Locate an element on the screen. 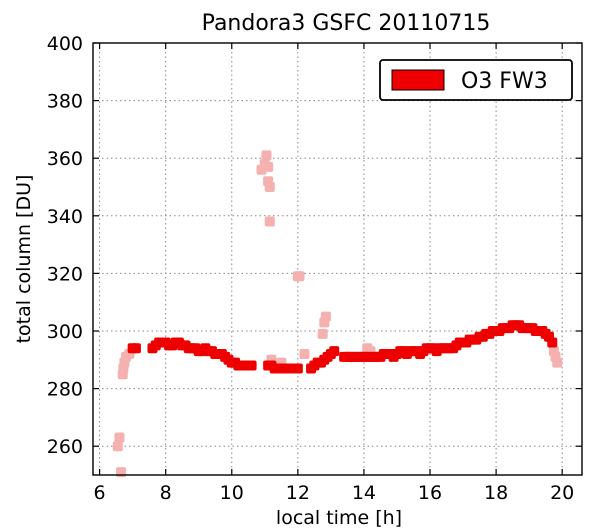  y-tick-label: 340 is located at coordinates (65, 217).